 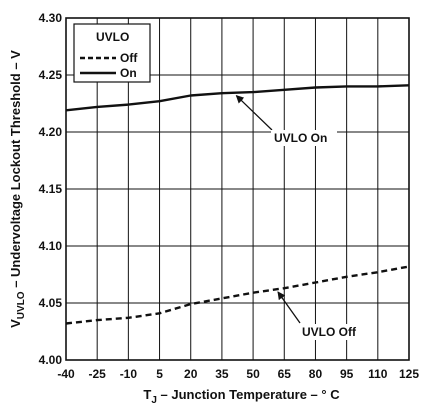 I want to click on annotation-label: UVLO Off, so click(x=329, y=332).